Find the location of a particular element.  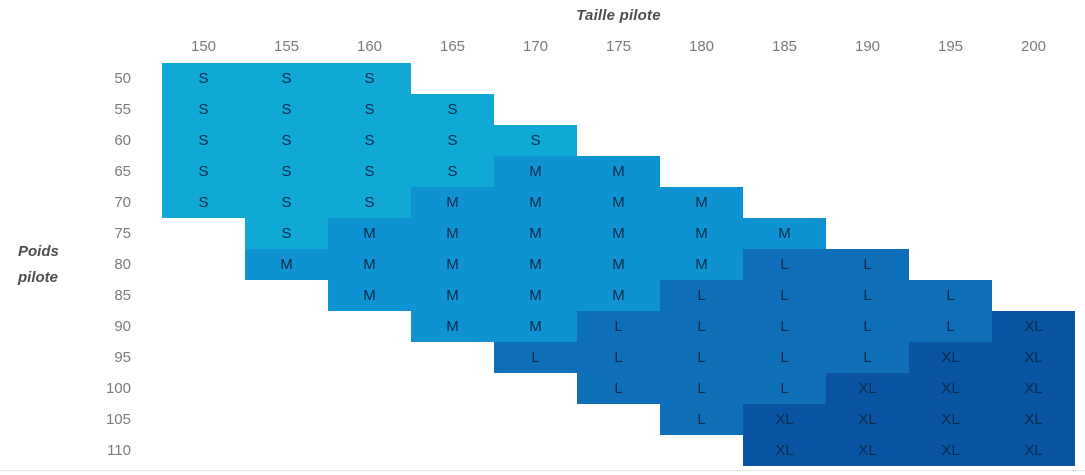

chart-bottom-divider is located at coordinates (542, 470).